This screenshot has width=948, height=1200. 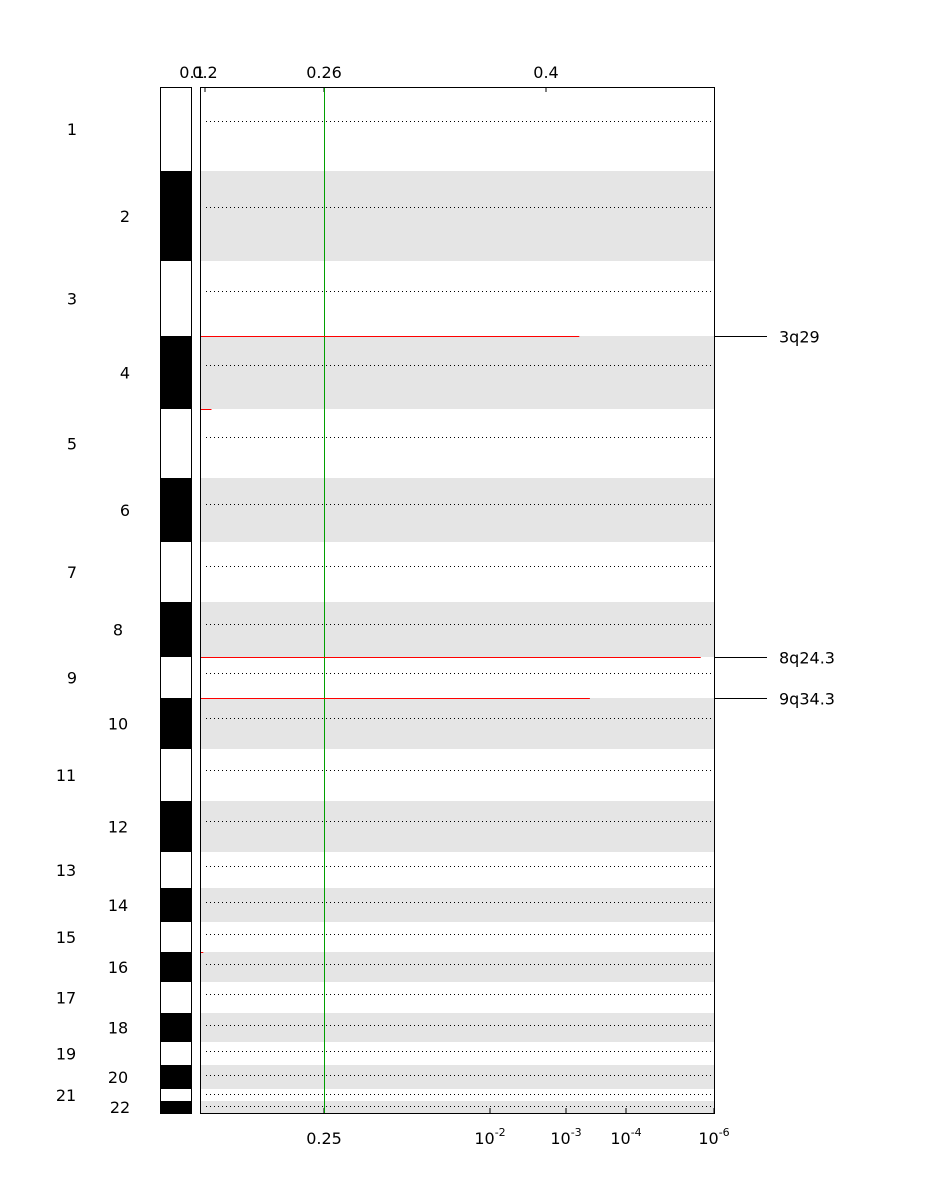 What do you see at coordinates (369, 77) in the screenshot?
I see `top-axis: 0.10.2 0.26 0.4` at bounding box center [369, 77].